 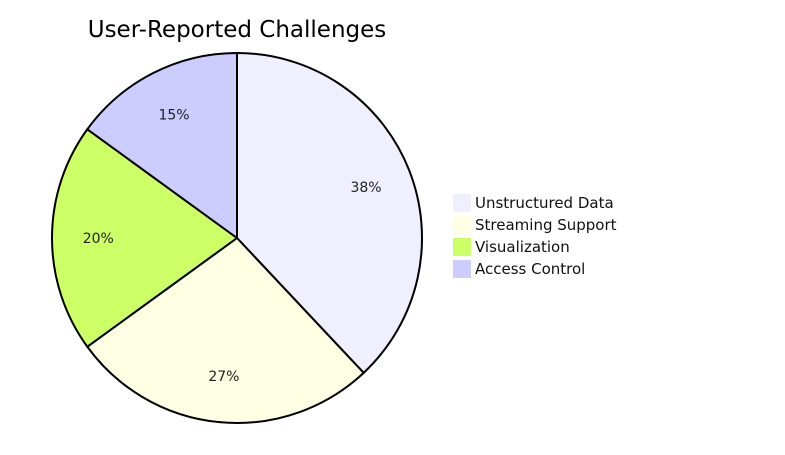 I want to click on legend-label: Access Control, so click(x=530, y=269).